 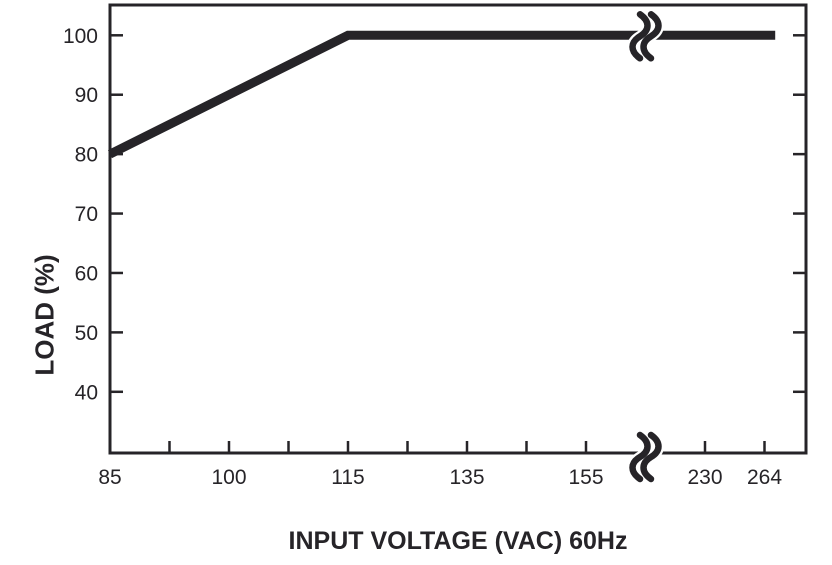 What do you see at coordinates (86, 155) in the screenshot?
I see `y-tick-label: 80` at bounding box center [86, 155].